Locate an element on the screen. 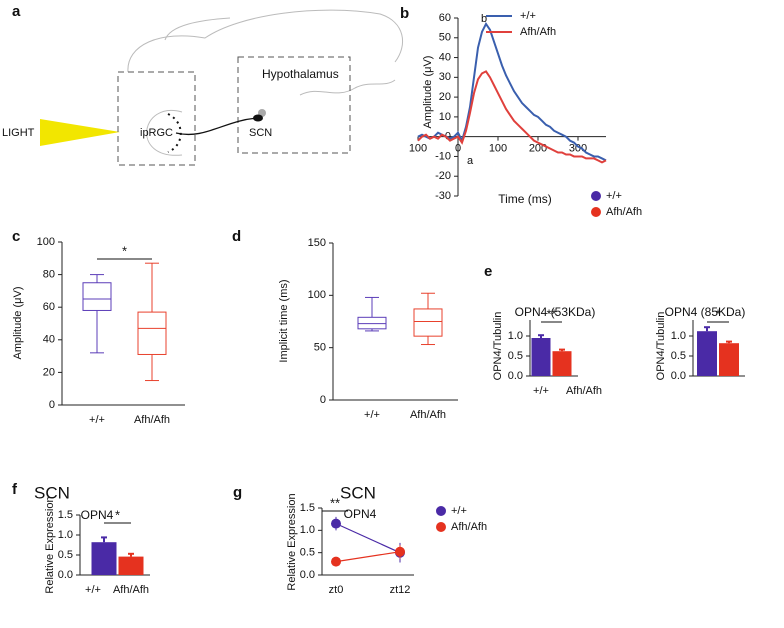  panel-letter: g is located at coordinates (237, 492).